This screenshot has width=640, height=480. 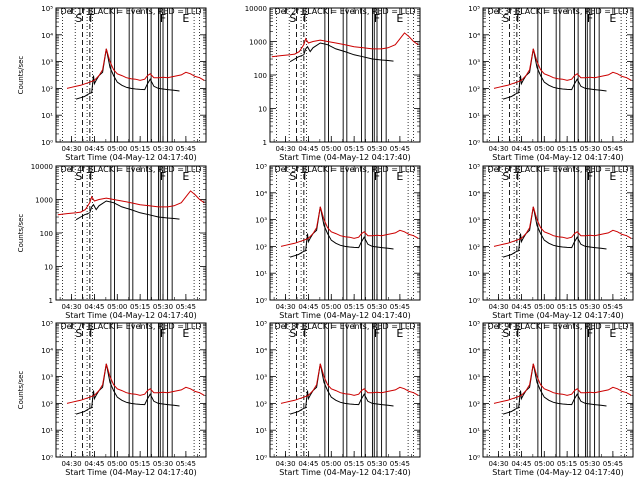 I want to click on panel-title: Det 9f BLACK = Events, RED = LLD, so click(x=557, y=326).